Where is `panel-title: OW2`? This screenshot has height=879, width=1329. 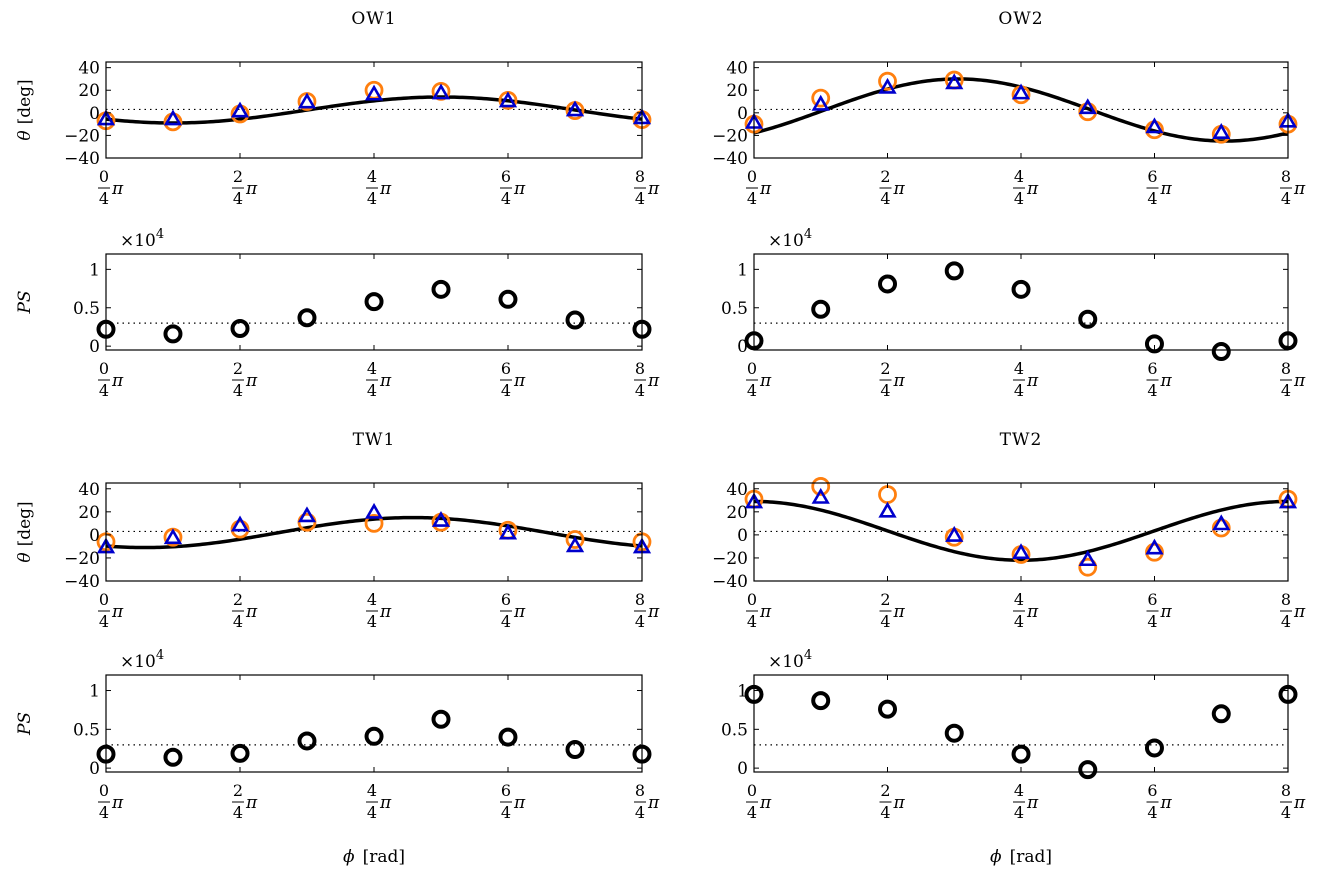
panel-title: OW2 is located at coordinates (1020, 19).